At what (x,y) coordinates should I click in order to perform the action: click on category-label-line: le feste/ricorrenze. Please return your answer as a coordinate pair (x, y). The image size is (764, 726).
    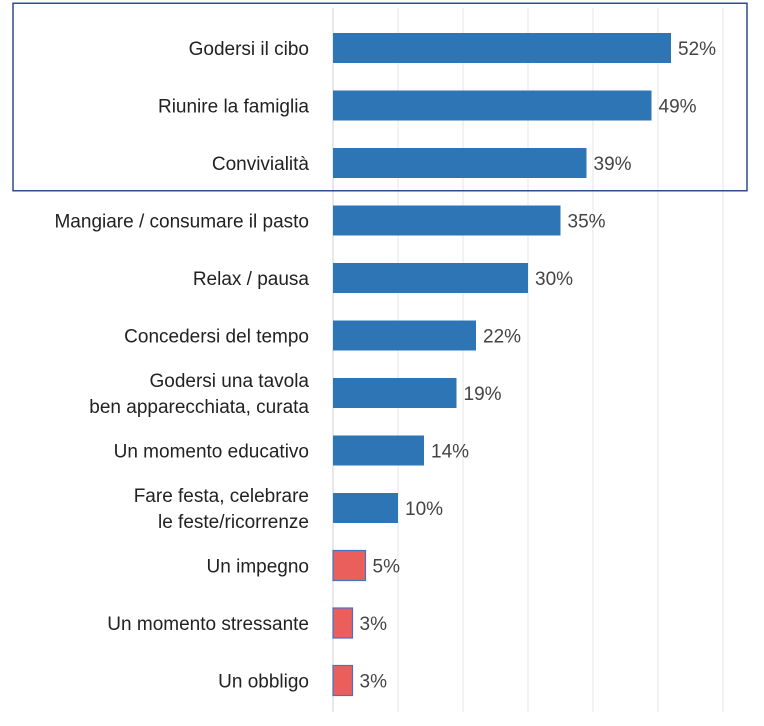
    Looking at the image, I should click on (233, 522).